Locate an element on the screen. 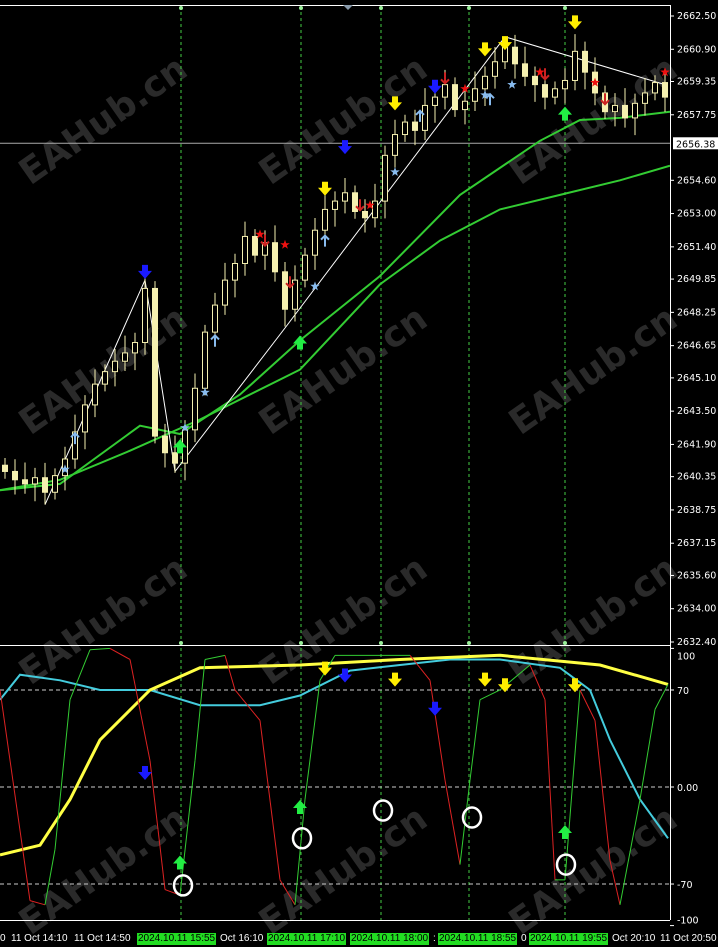 Image resolution: width=718 pixels, height=947 pixels. price-tick-label: 2641.90 is located at coordinates (696, 444).